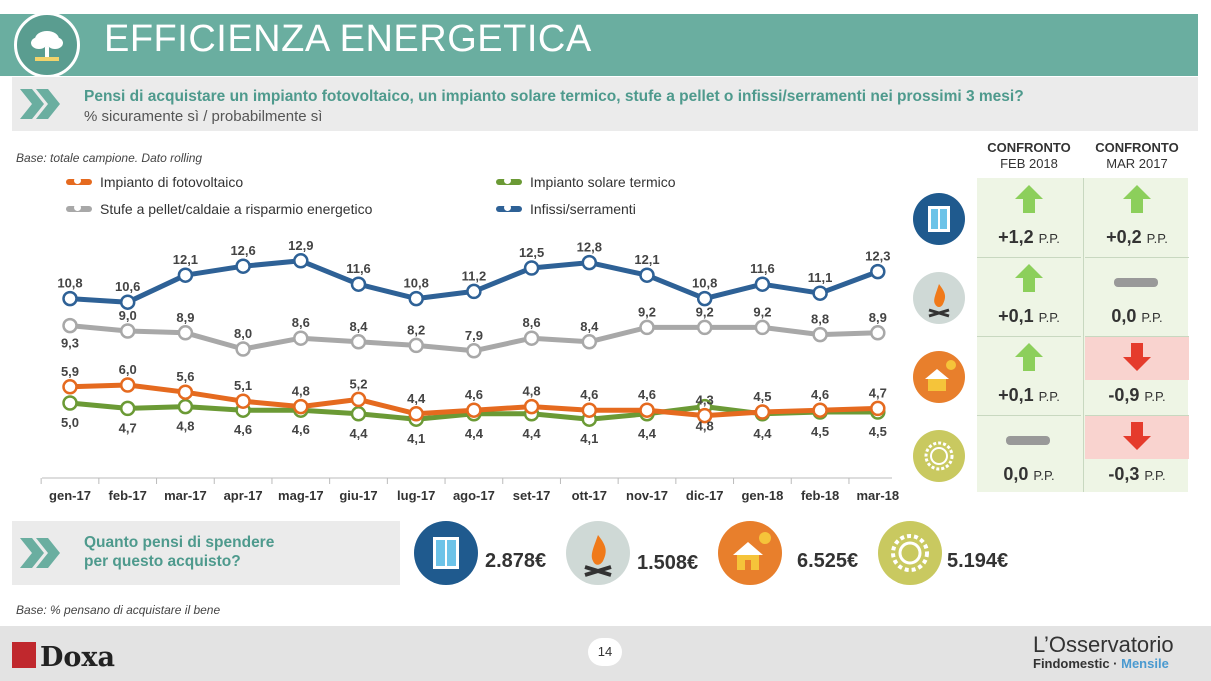 The height and width of the screenshot is (681, 1211). Describe the element at coordinates (1077, 663) in the screenshot. I see `partner-name: Findomestic ·` at that location.